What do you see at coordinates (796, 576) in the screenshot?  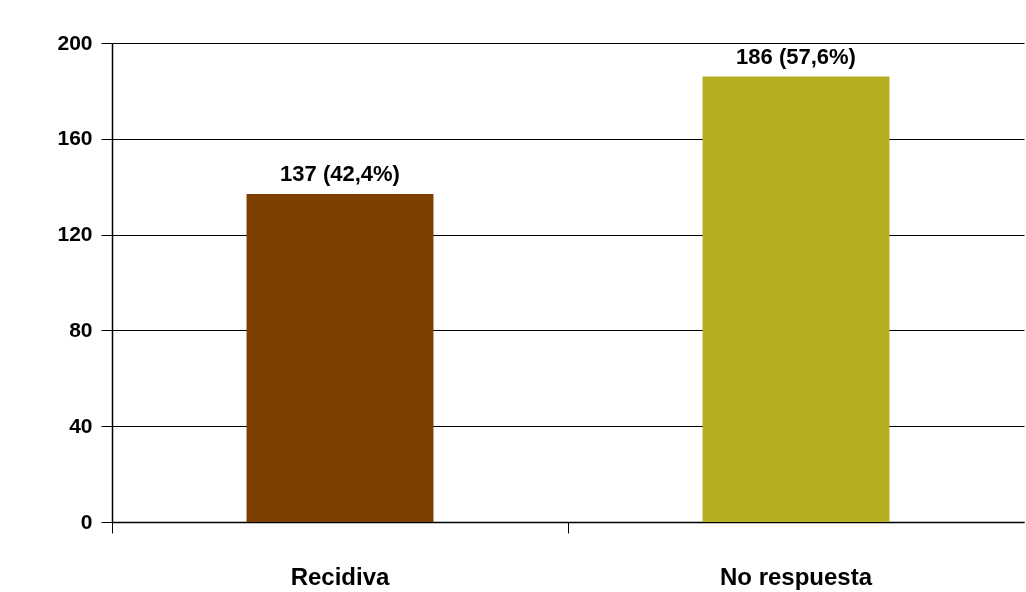 I see `x-tick-label: No respuesta` at bounding box center [796, 576].